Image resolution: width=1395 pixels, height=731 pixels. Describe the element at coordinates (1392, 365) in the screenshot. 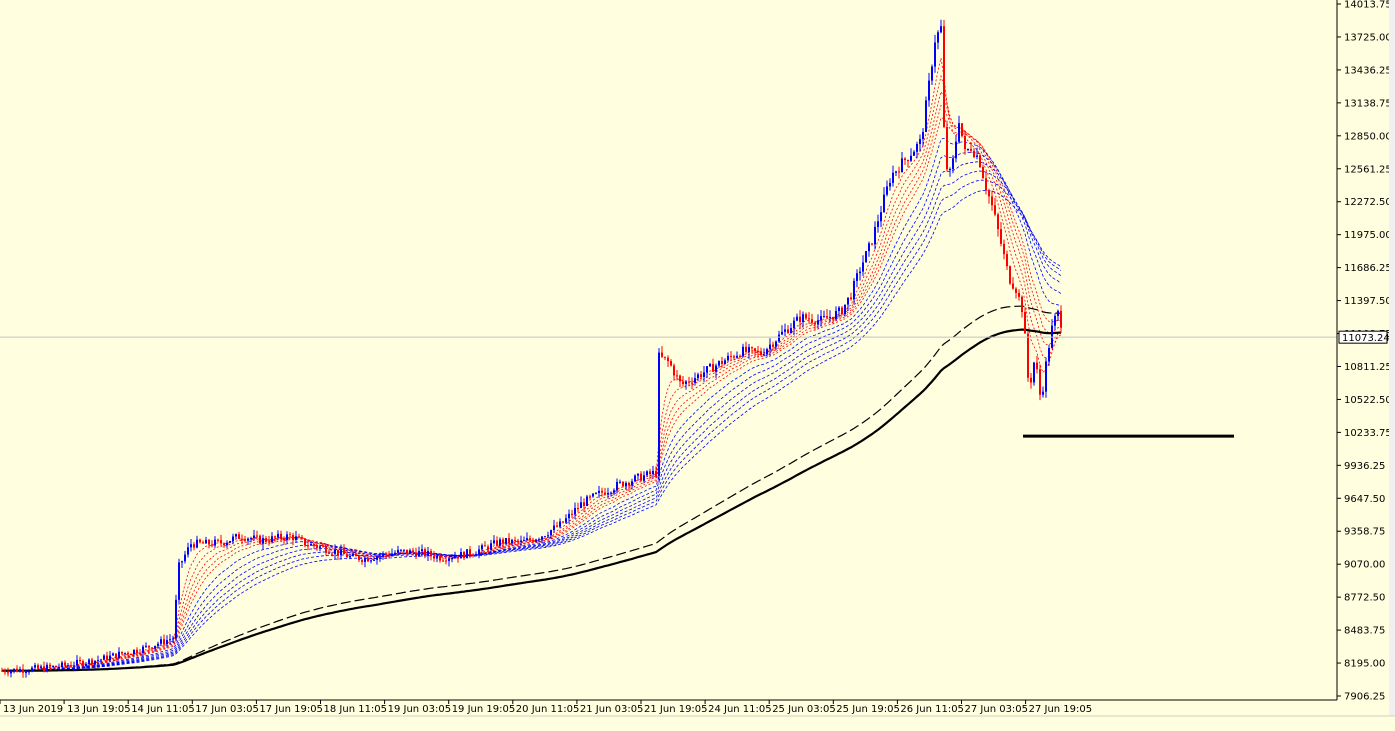

I see `right-scroll-area` at that location.